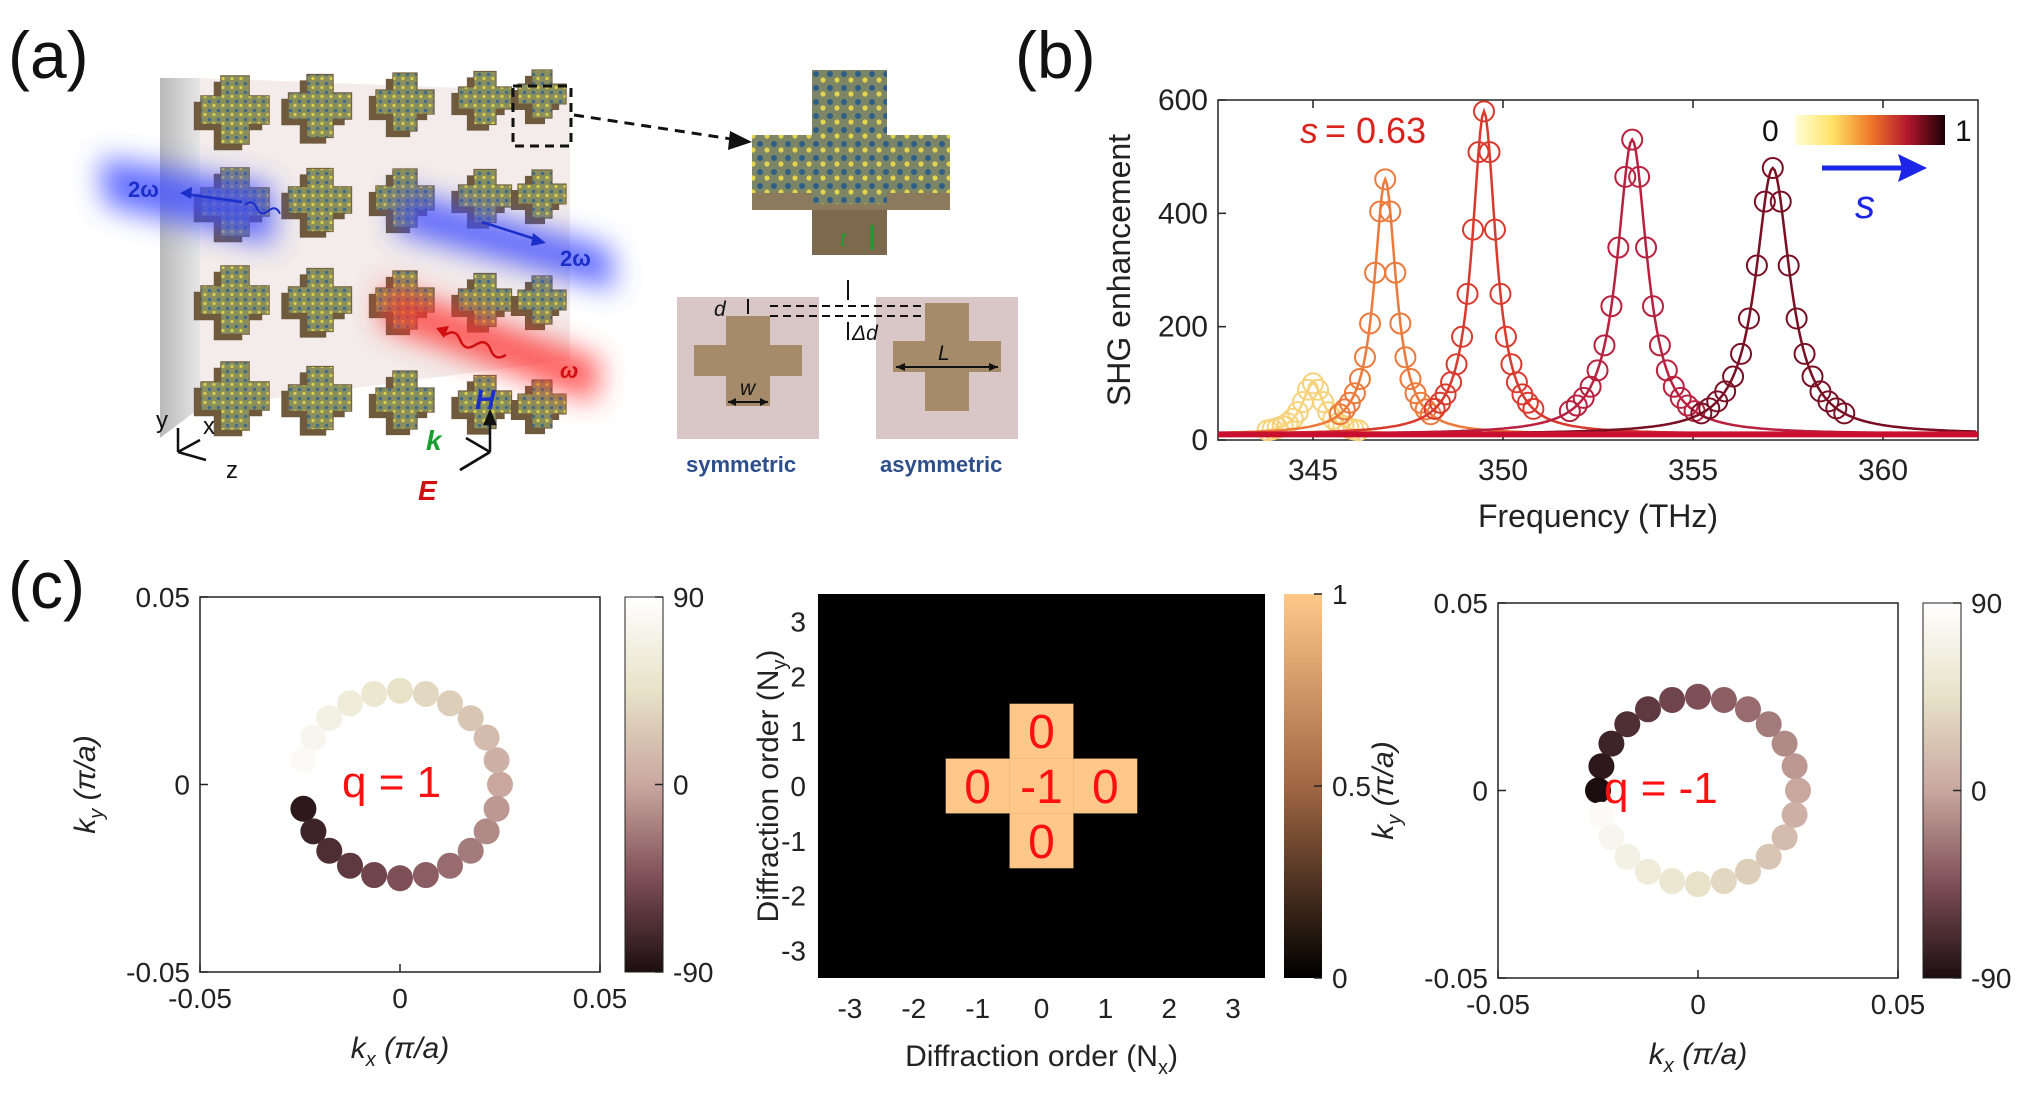 The image size is (2028, 1101). What do you see at coordinates (143, 189) in the screenshot?
I see `beam-out-left-label: 2ω` at bounding box center [143, 189].